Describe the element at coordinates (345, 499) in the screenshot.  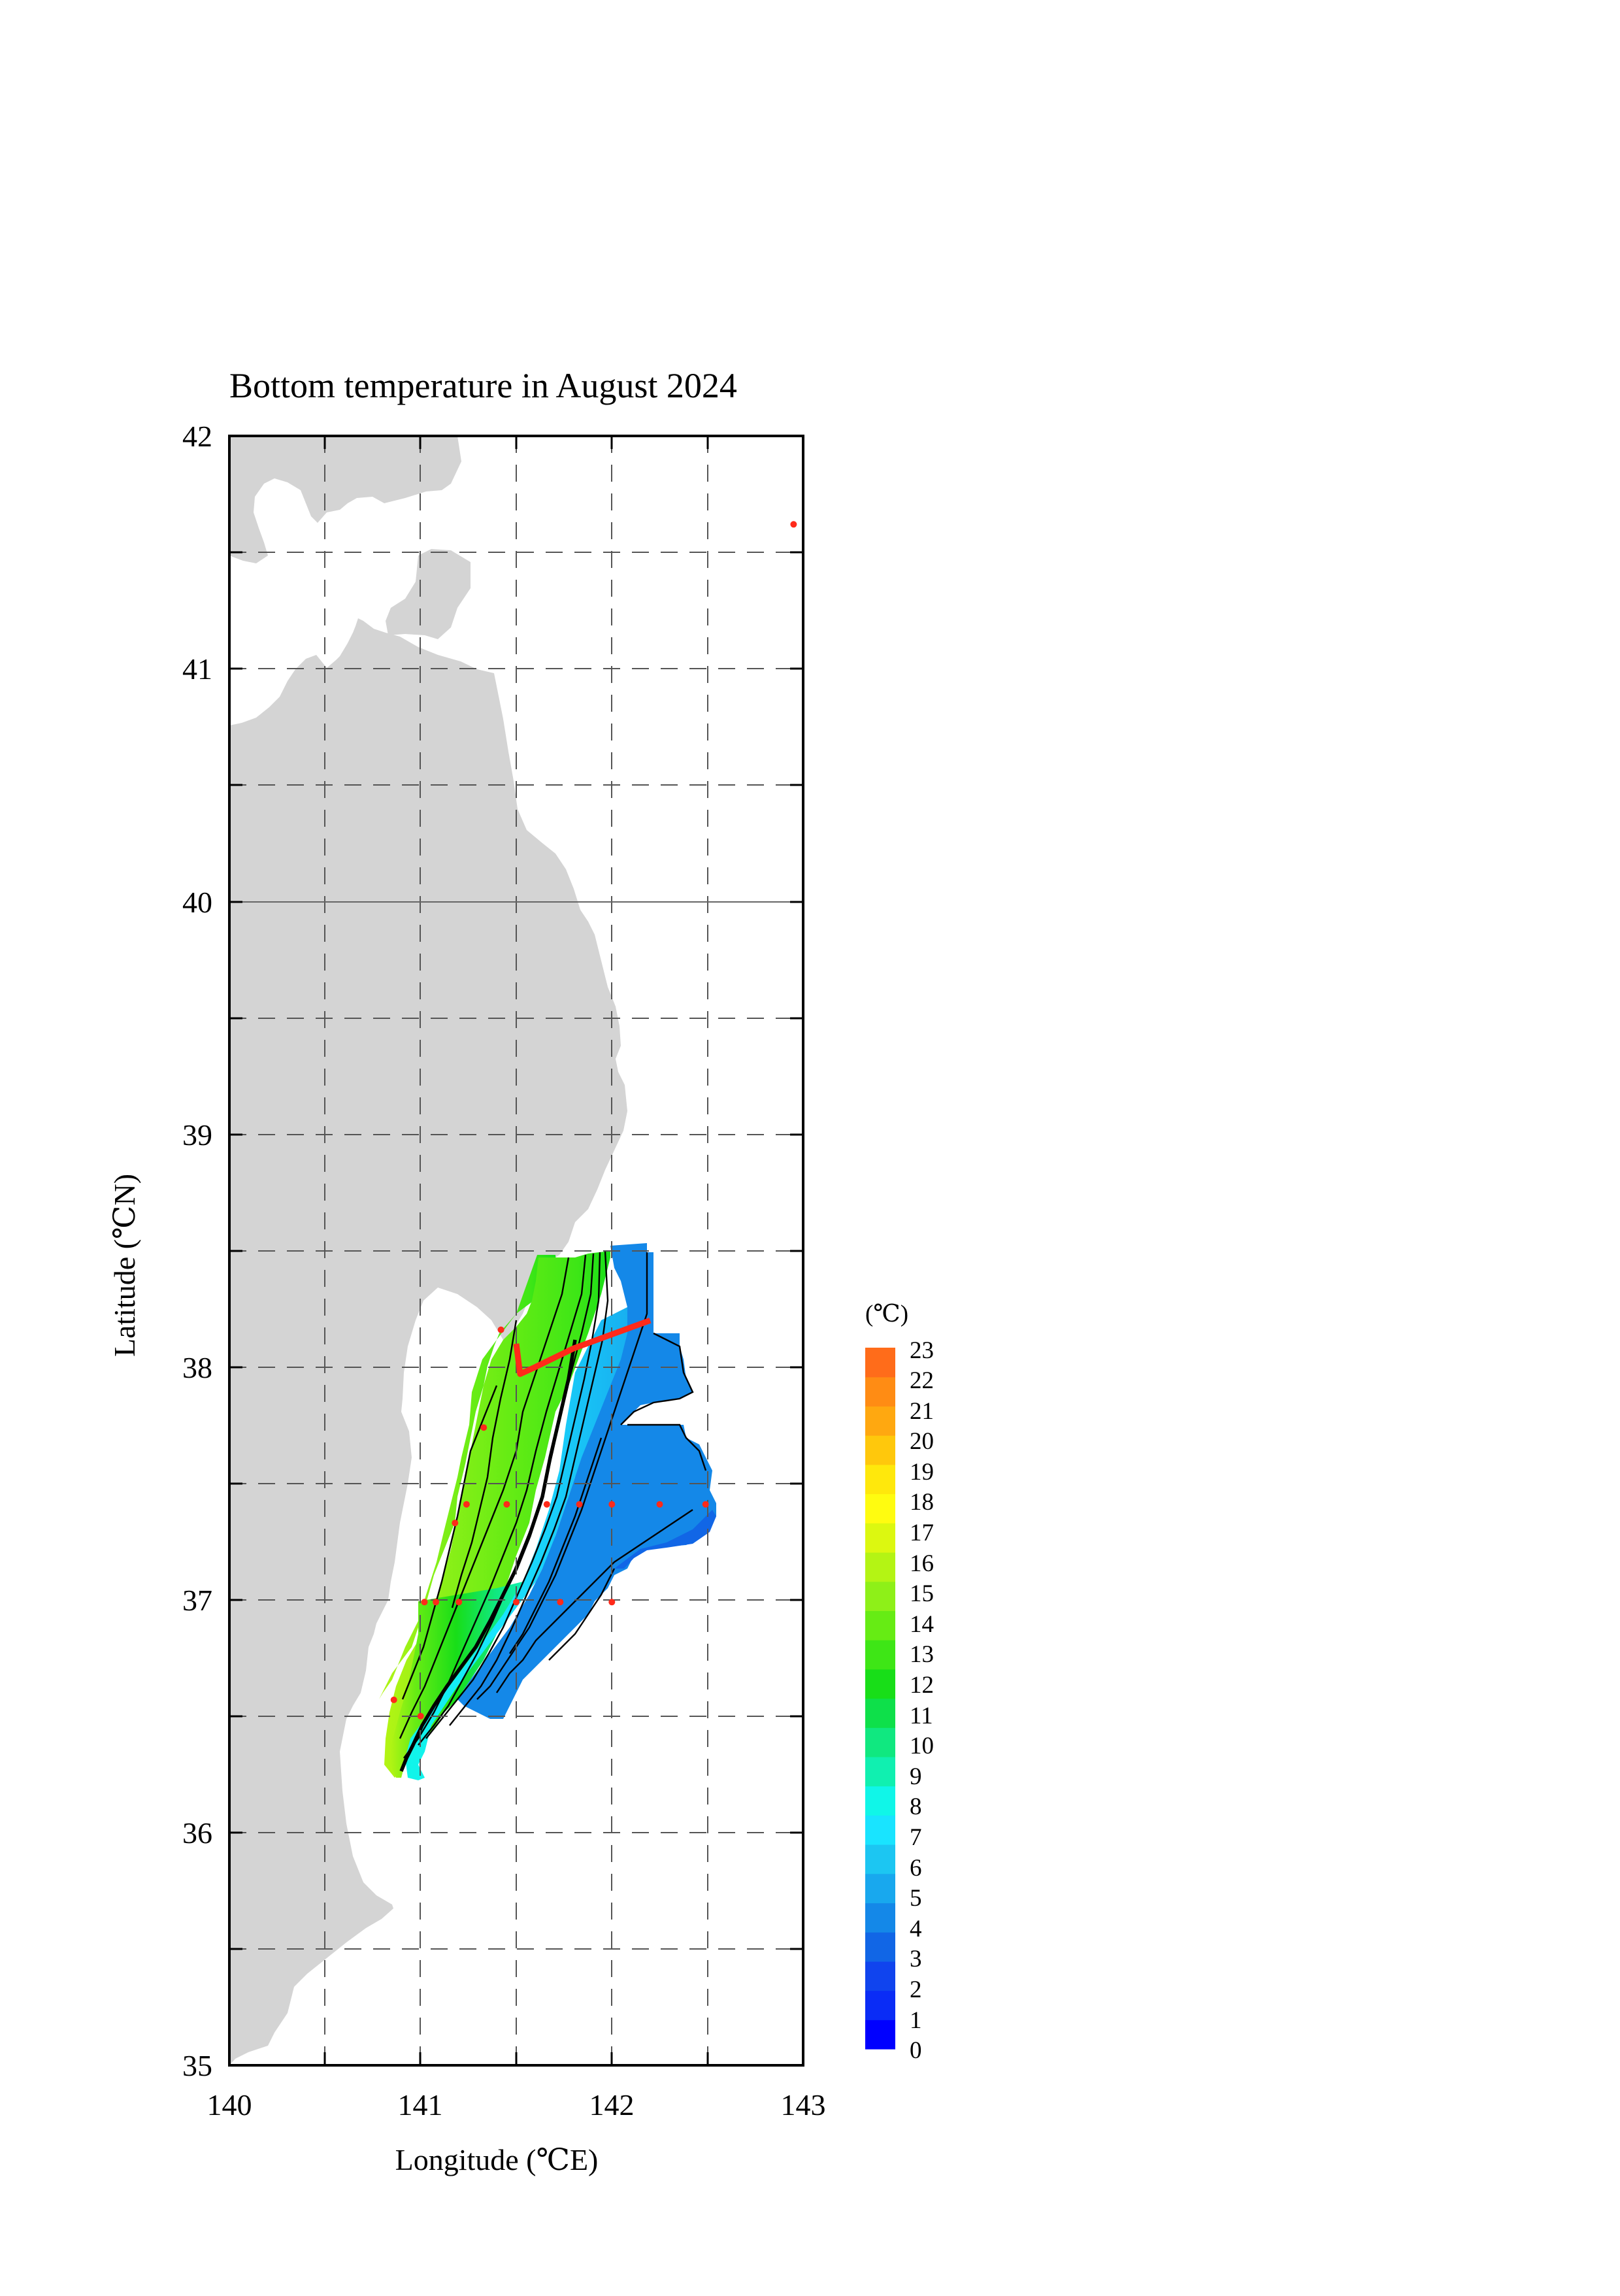
I see `land-hokkaido` at that location.